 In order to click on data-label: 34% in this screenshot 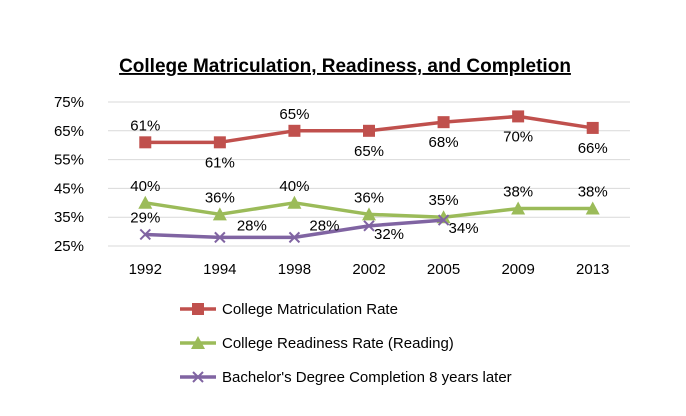, I will do `click(464, 228)`.